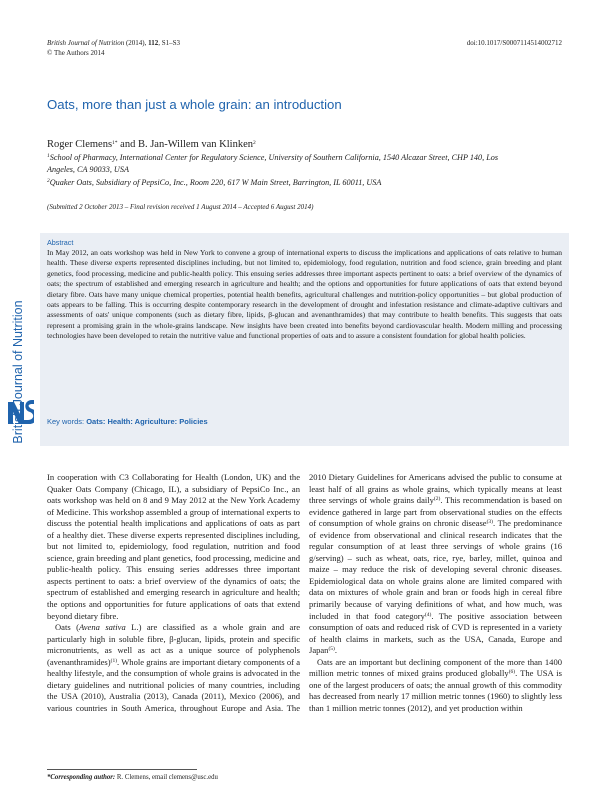 The width and height of the screenshot is (595, 794). Describe the element at coordinates (21, 412) in the screenshot. I see `journal-logo` at that location.